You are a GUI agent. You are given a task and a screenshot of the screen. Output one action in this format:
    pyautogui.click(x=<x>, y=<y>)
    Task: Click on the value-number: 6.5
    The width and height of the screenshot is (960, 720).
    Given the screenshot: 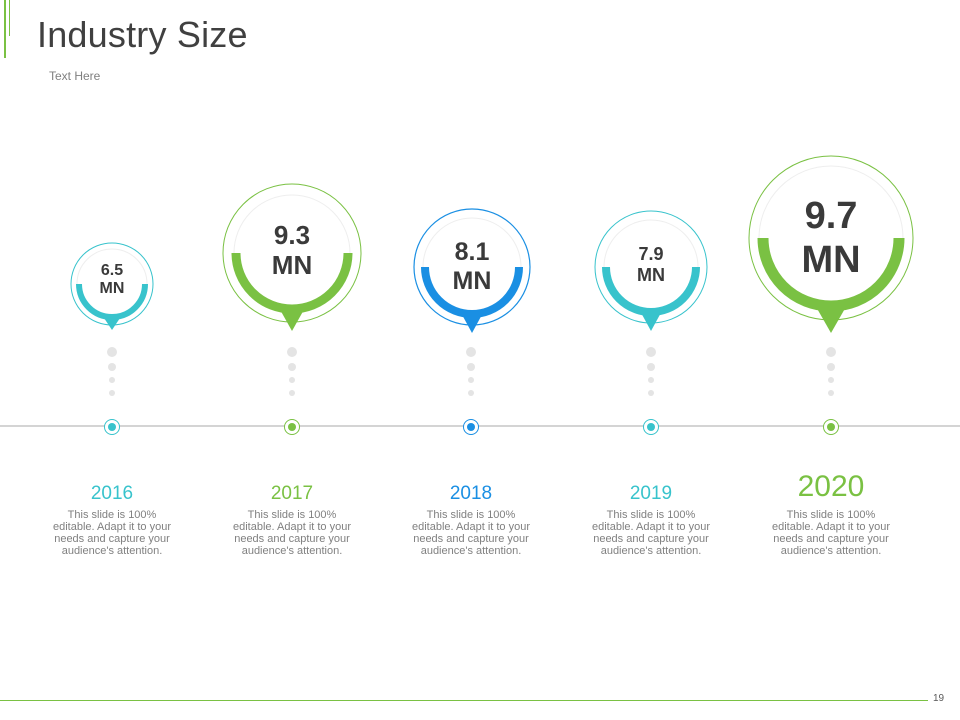 What is the action you would take?
    pyautogui.click(x=112, y=270)
    